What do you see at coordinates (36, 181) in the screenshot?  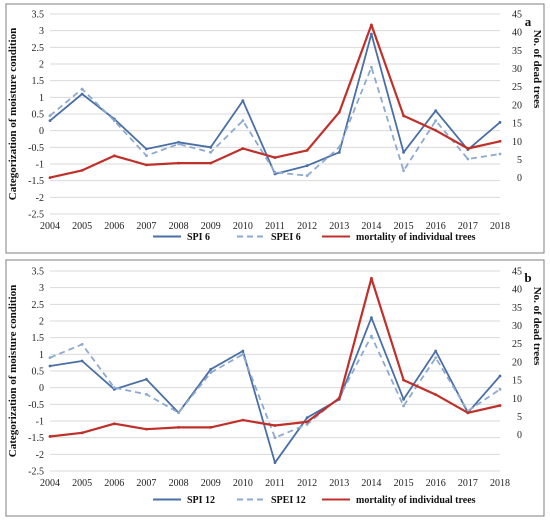 I see `y-tick-label: -1.5` at bounding box center [36, 181].